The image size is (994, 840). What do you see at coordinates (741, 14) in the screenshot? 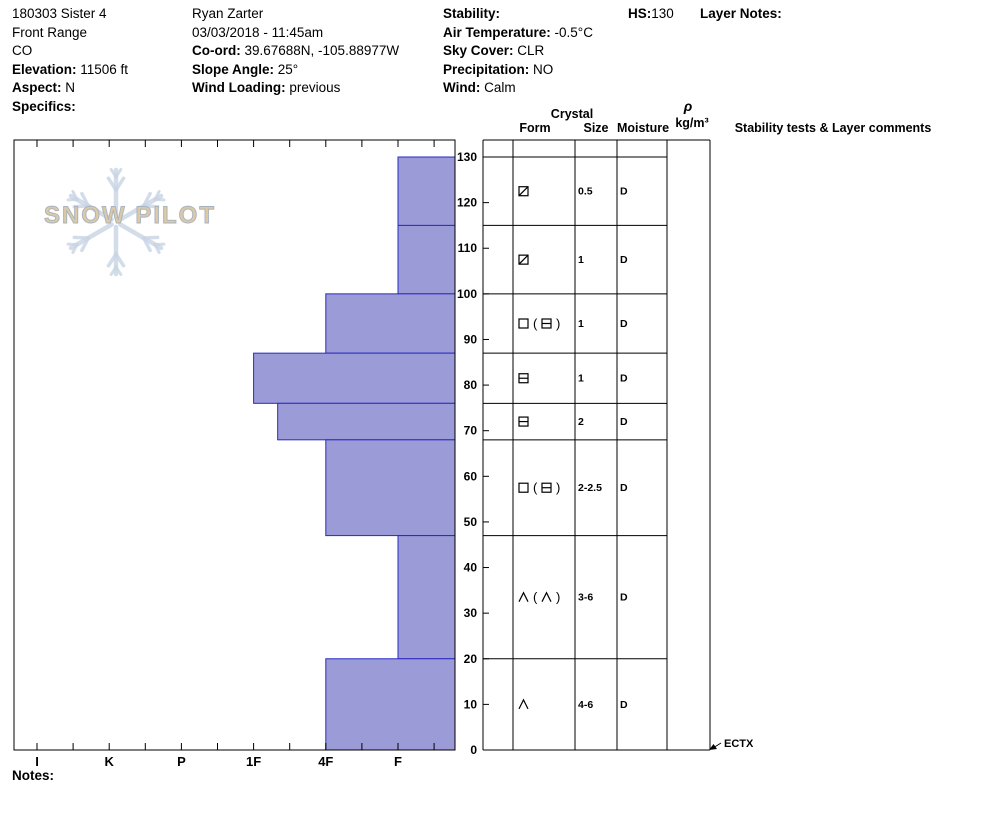
I see `header-col-layer-notes: Layer Notes:` at bounding box center [741, 14].